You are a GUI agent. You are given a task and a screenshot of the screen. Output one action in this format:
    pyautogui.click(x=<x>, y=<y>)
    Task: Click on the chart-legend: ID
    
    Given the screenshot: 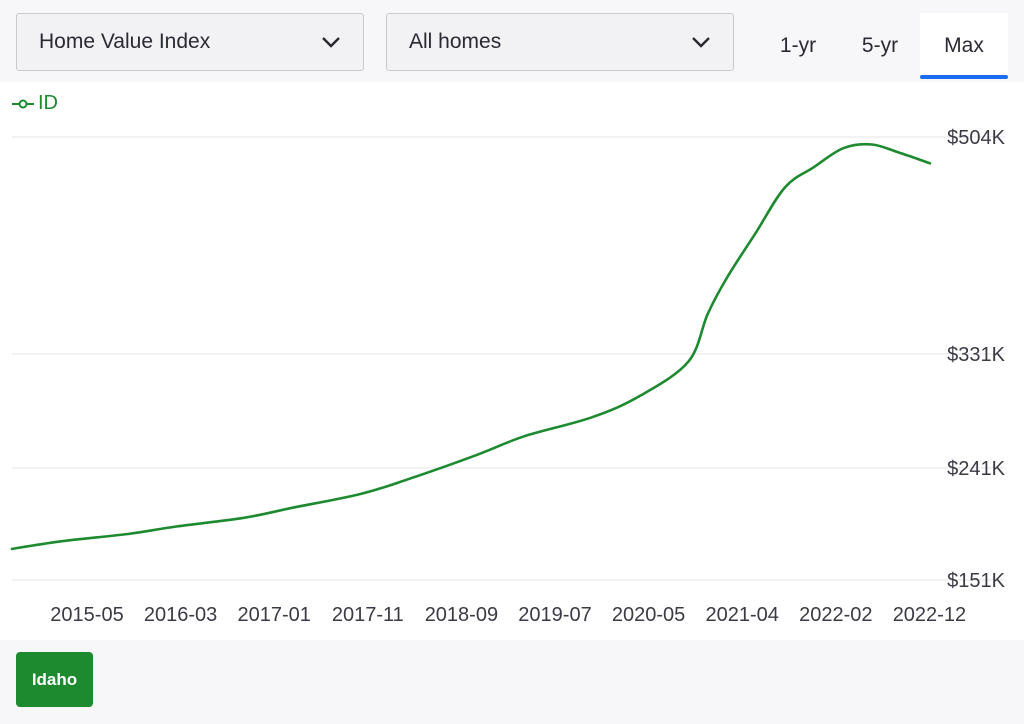 What is the action you would take?
    pyautogui.click(x=35, y=103)
    